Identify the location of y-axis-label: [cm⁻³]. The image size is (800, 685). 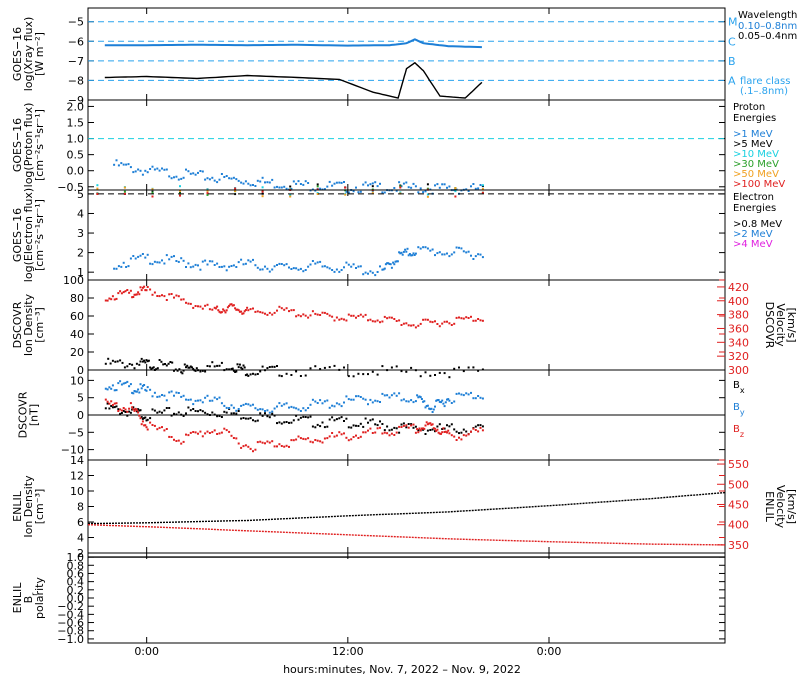
(39, 325).